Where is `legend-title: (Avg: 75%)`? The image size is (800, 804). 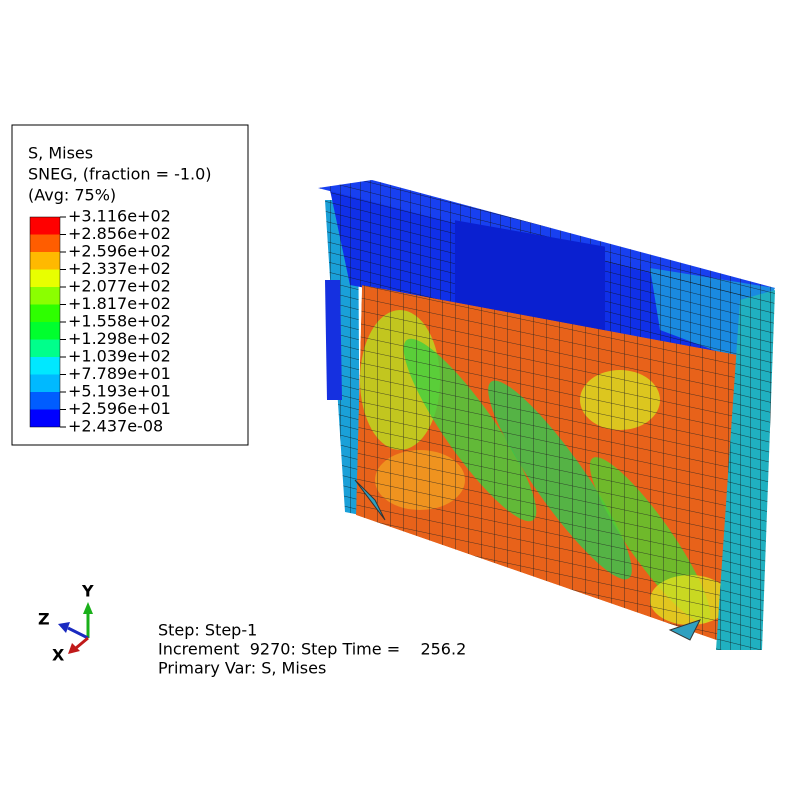
legend-title: (Avg: 75%) is located at coordinates (72, 195).